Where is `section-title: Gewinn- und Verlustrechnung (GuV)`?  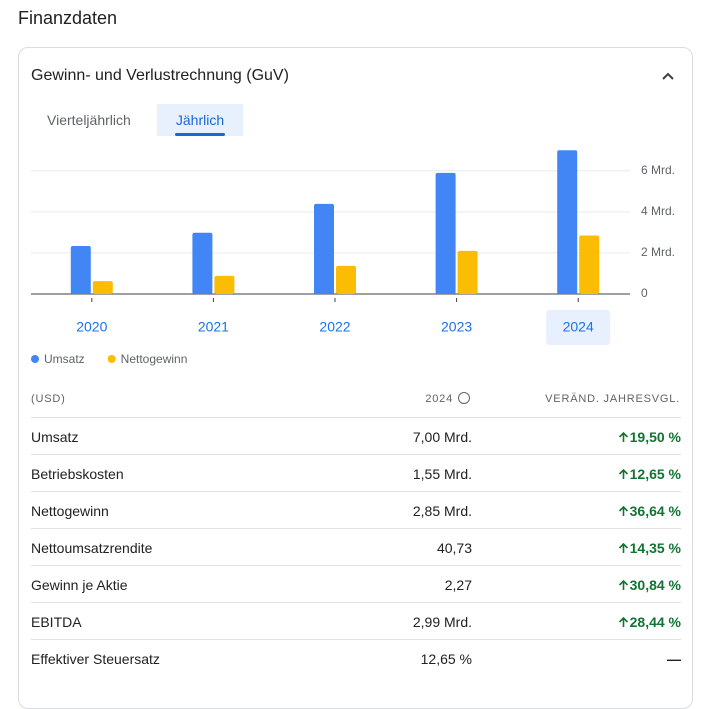
section-title: Gewinn- und Verlustrechnung (GuV) is located at coordinates (160, 75).